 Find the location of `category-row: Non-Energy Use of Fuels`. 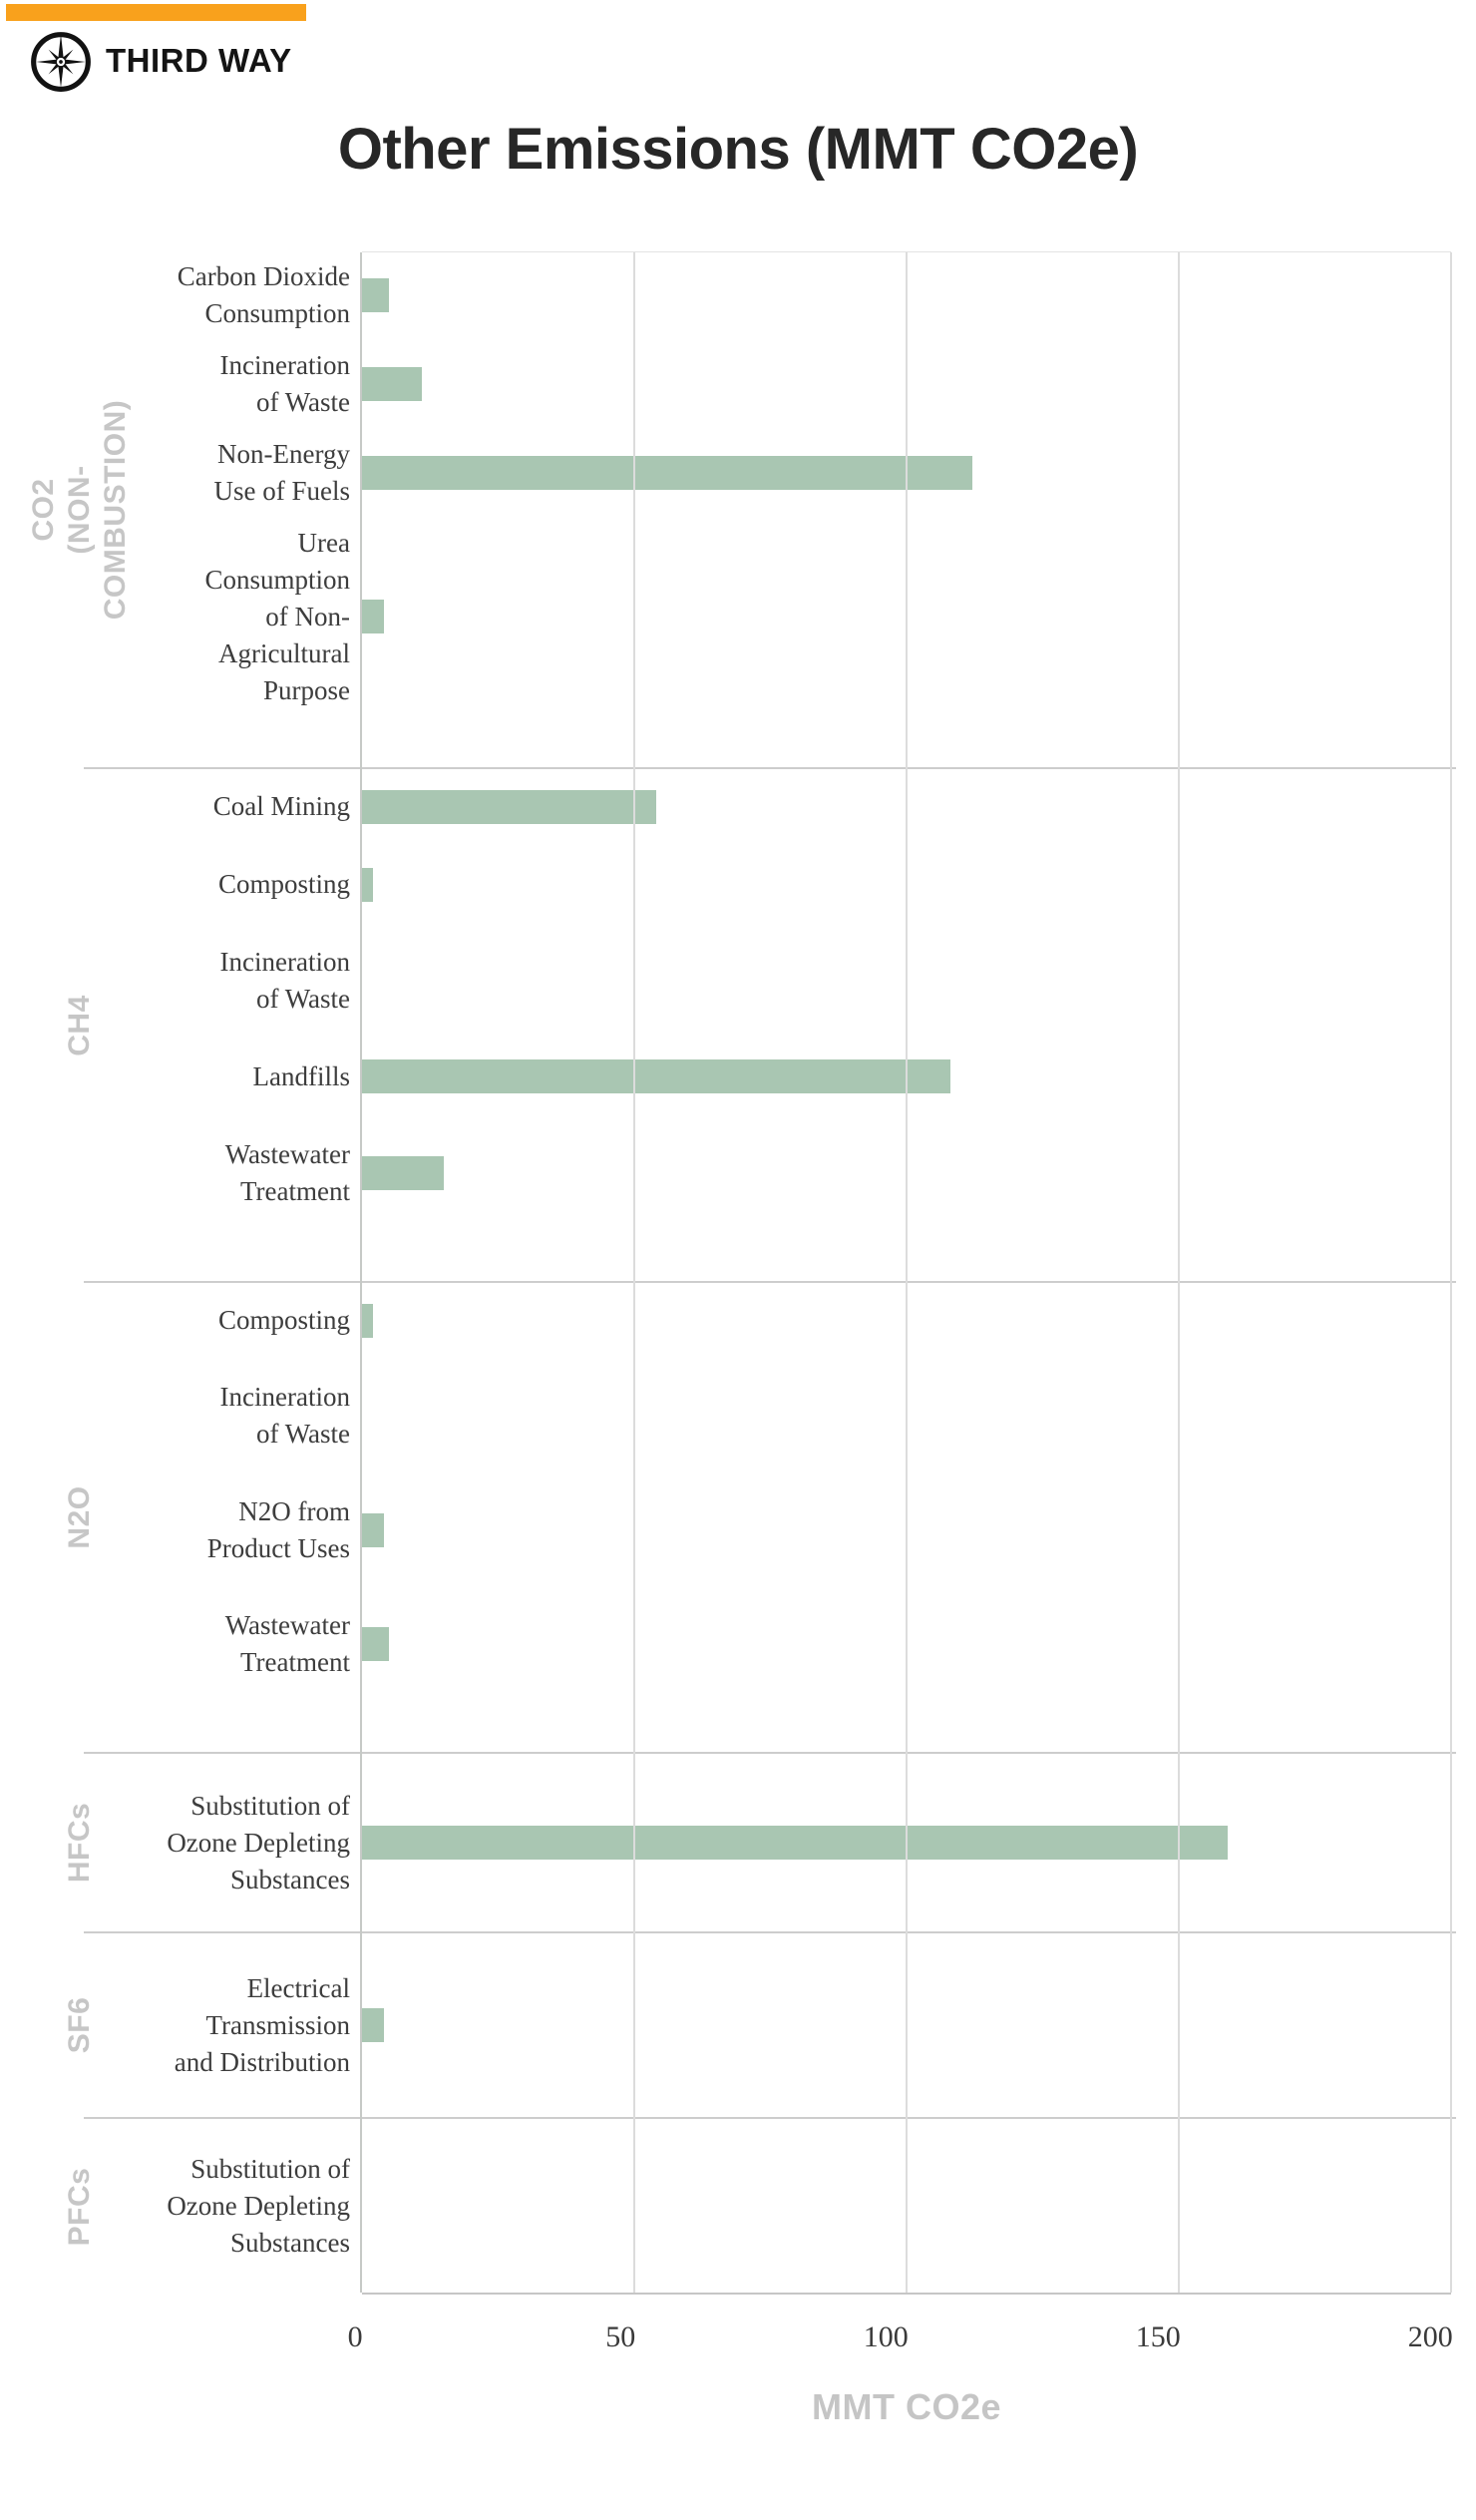

category-row: Non-Energy Use of Fuels is located at coordinates (818, 473).